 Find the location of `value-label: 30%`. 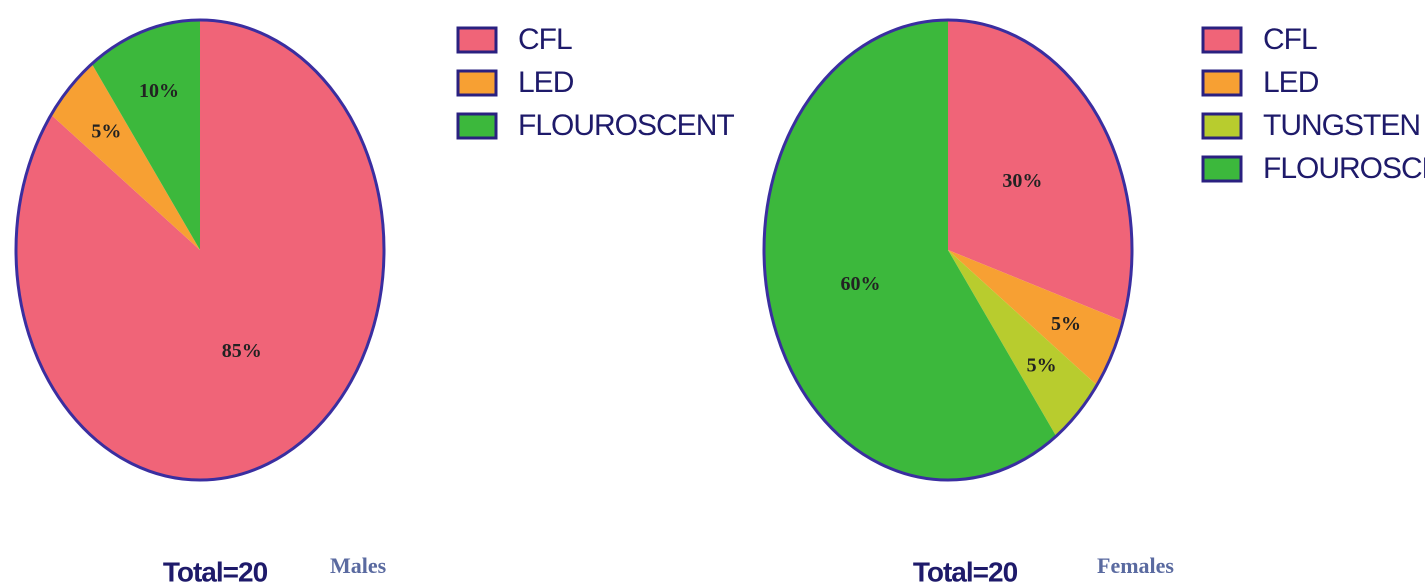

value-label: 30% is located at coordinates (1022, 181).